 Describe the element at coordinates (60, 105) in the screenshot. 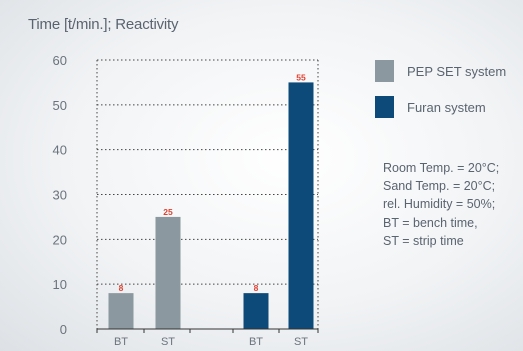

I see `y-tick-label-50: 50` at that location.